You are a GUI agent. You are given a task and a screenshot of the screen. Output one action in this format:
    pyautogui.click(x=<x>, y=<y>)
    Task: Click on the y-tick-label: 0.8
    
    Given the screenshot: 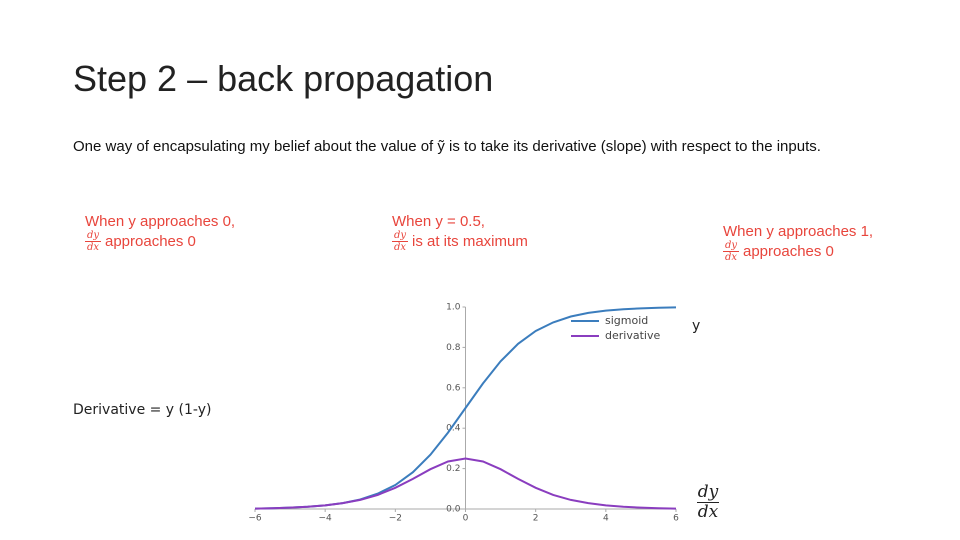 What is the action you would take?
    pyautogui.click(x=453, y=348)
    